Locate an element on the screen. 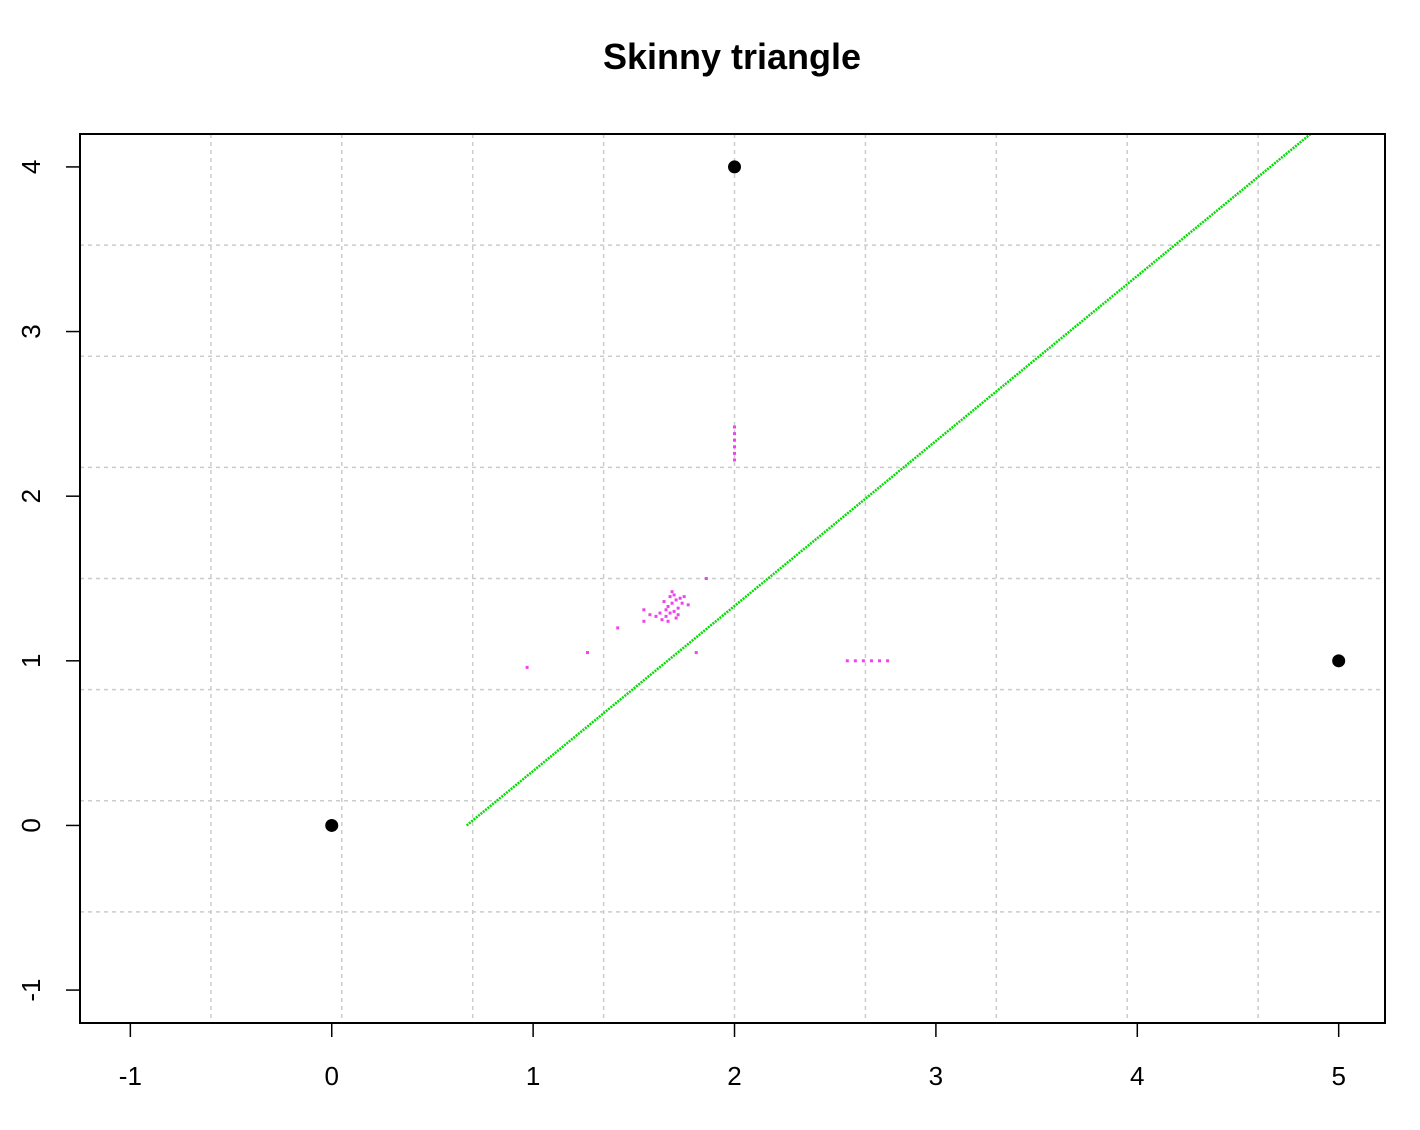 This screenshot has height=1130, width=1420. y-tick-label: 3 is located at coordinates (31, 331).